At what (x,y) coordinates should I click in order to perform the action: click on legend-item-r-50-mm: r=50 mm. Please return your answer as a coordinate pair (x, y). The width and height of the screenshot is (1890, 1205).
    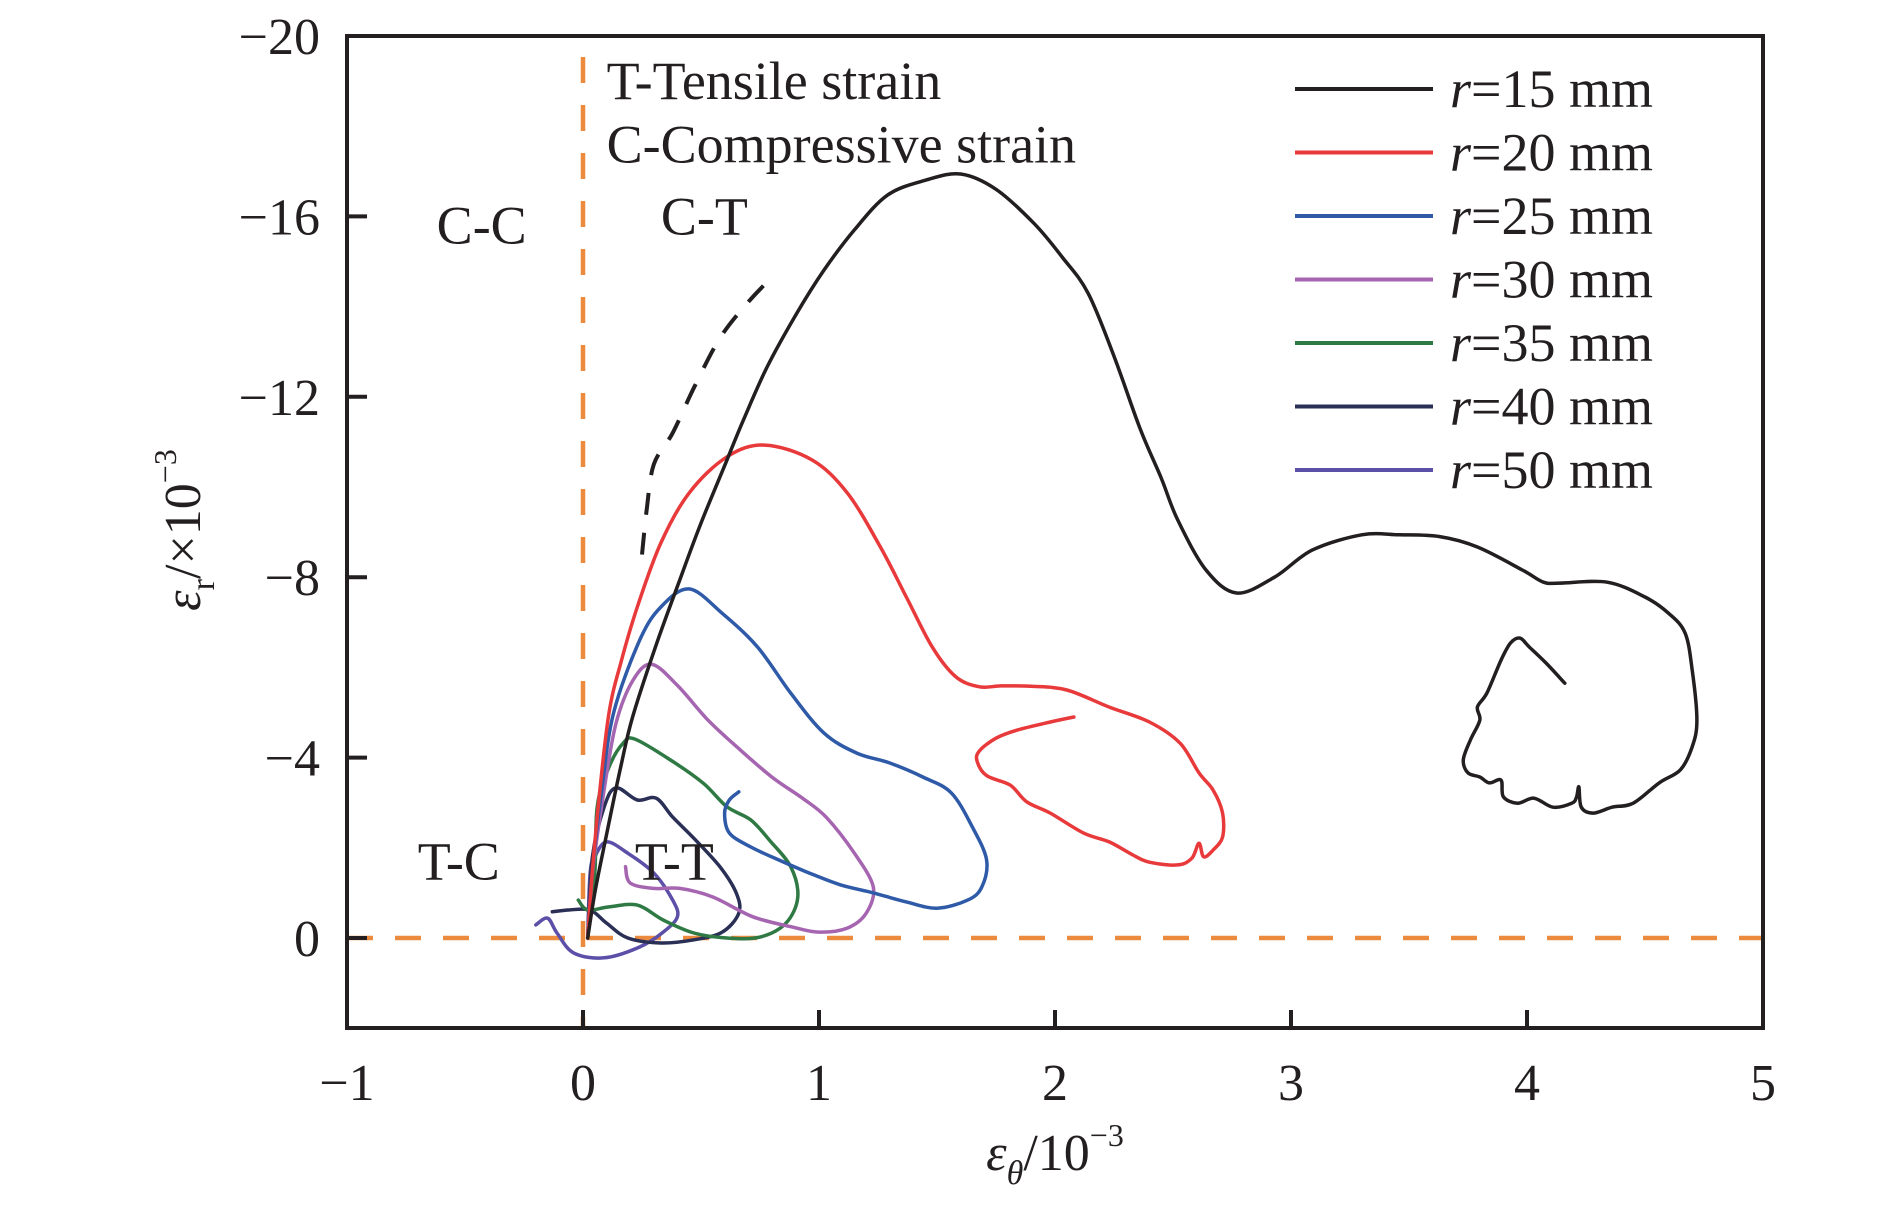
    Looking at the image, I should click on (1474, 470).